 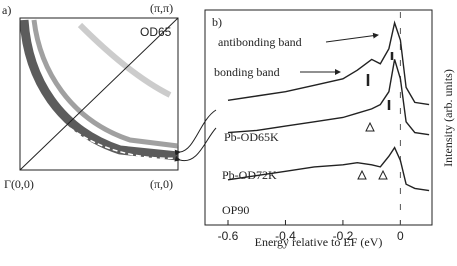 What do you see at coordinates (285, 236) in the screenshot?
I see `x-tick-label: -0.4` at bounding box center [285, 236].